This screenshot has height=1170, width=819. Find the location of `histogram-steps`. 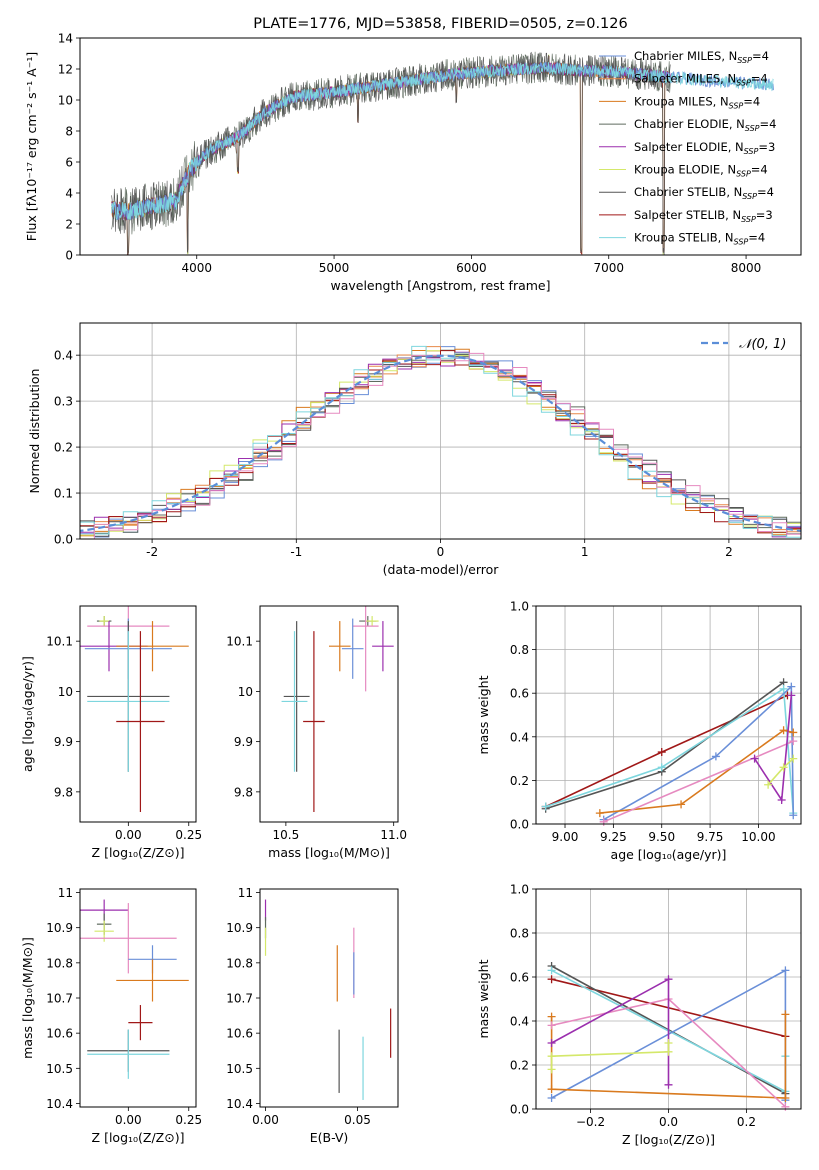

histogram-steps is located at coordinates (440, 442).